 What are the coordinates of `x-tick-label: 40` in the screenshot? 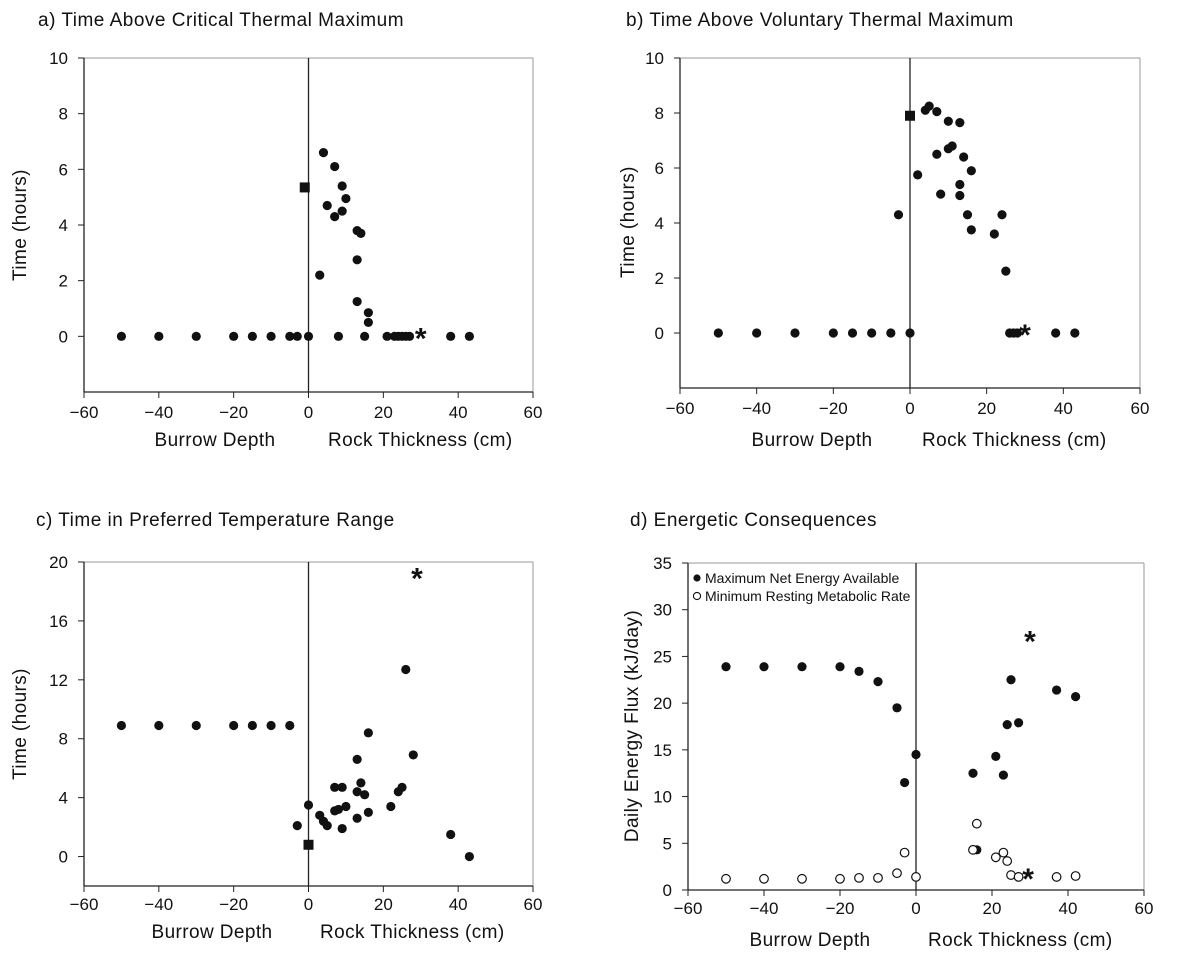 It's located at (458, 412).